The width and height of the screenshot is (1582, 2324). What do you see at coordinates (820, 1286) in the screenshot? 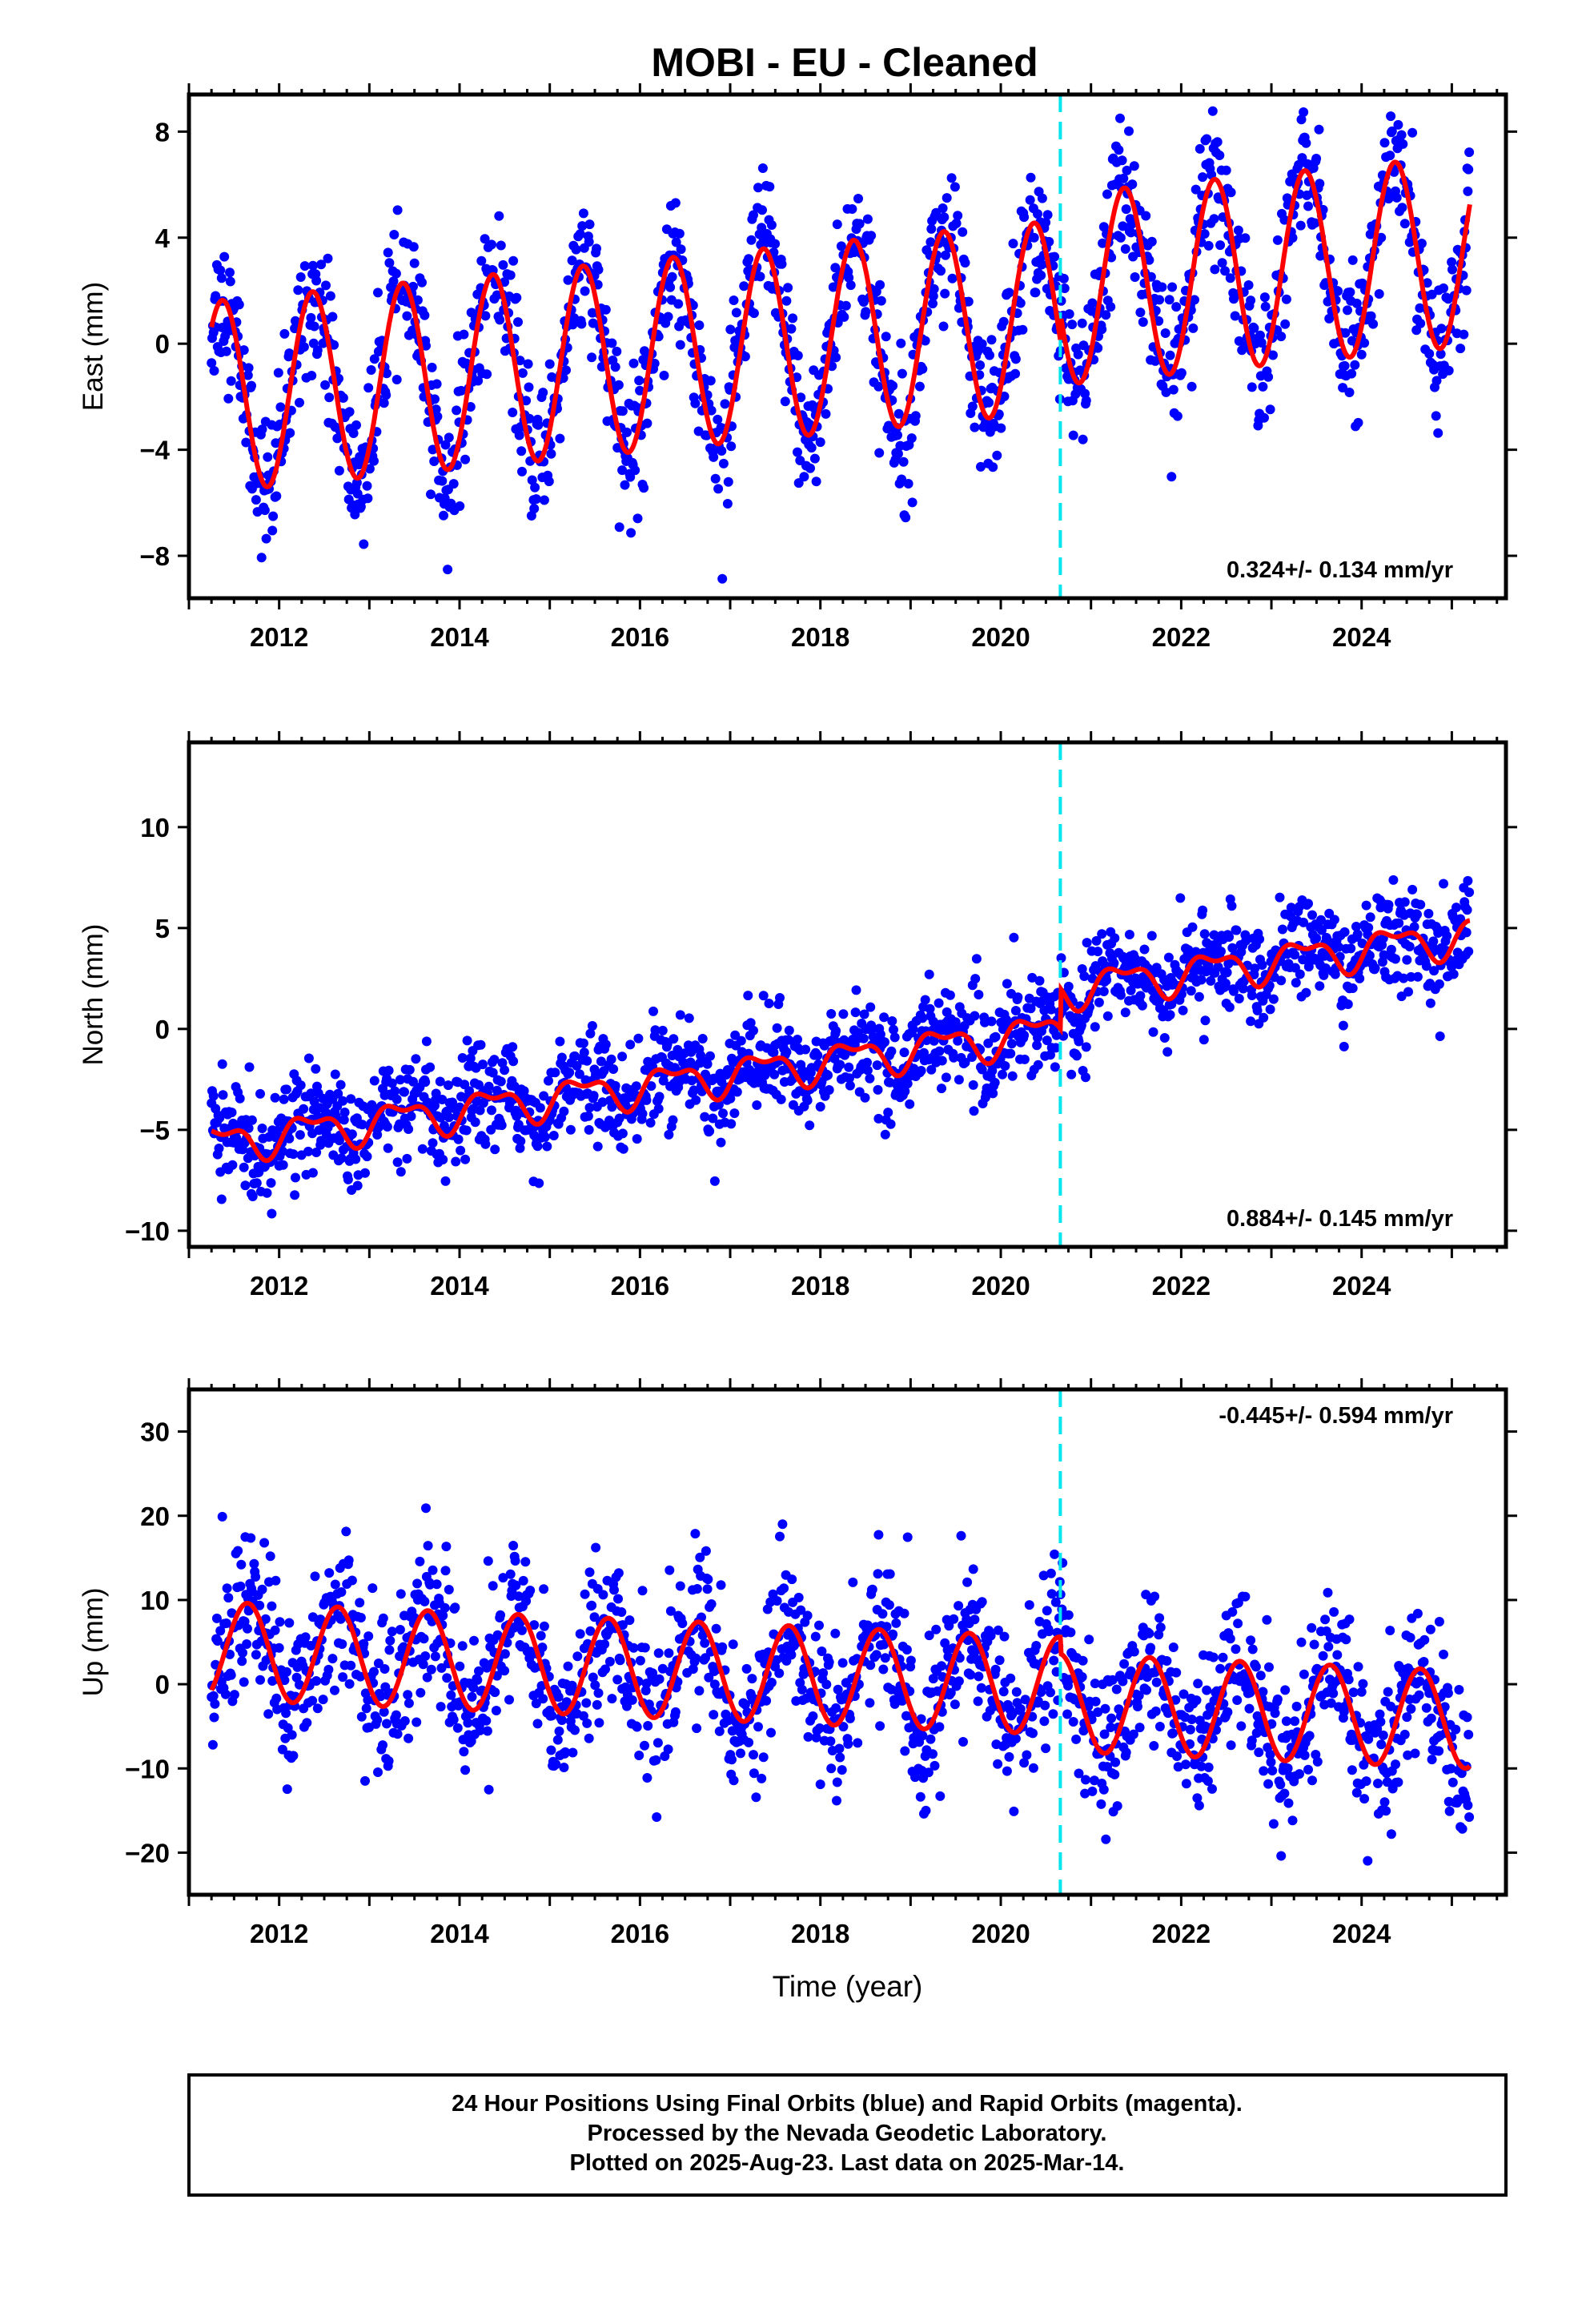
I see `x-tick-label: 2018` at bounding box center [820, 1286].